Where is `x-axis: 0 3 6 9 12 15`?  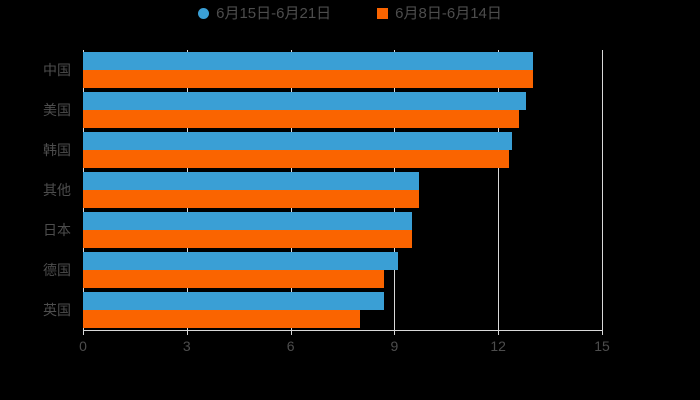 x-axis: 0 3 6 9 12 15 is located at coordinates (350, 350).